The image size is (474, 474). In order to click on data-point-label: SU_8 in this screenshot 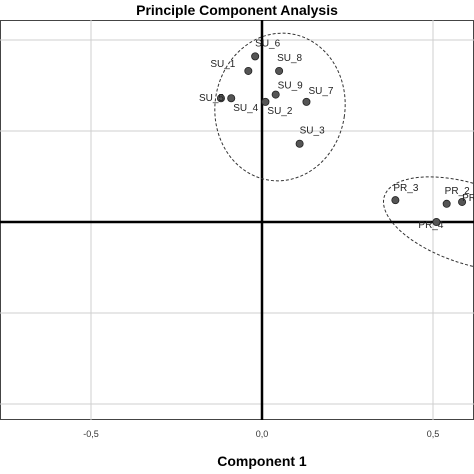, I will do `click(289, 58)`.